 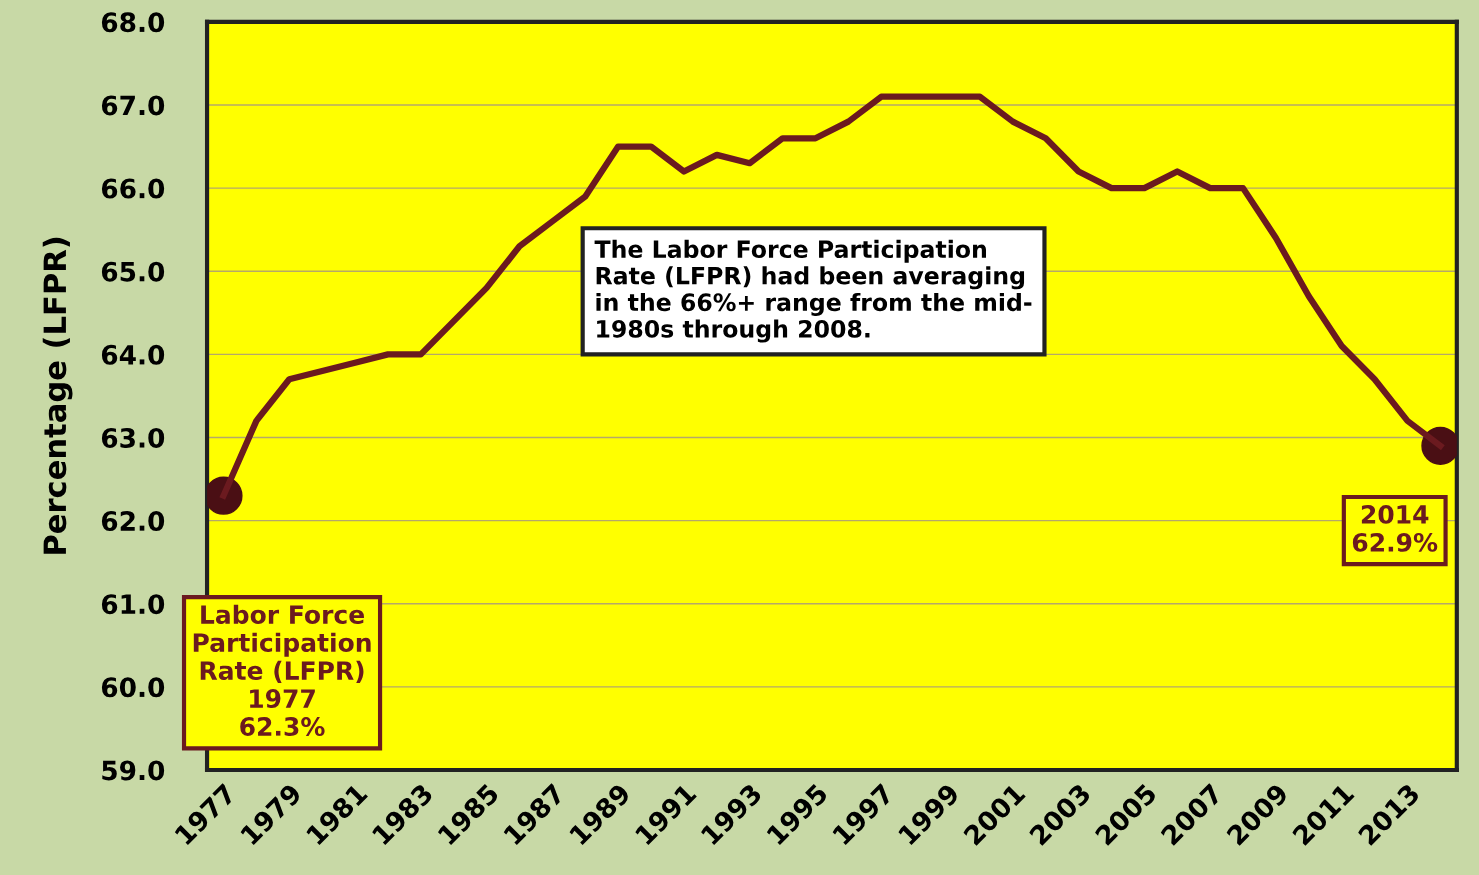 What do you see at coordinates (133, 770) in the screenshot?
I see `y-tick-label: 59.0` at bounding box center [133, 770].